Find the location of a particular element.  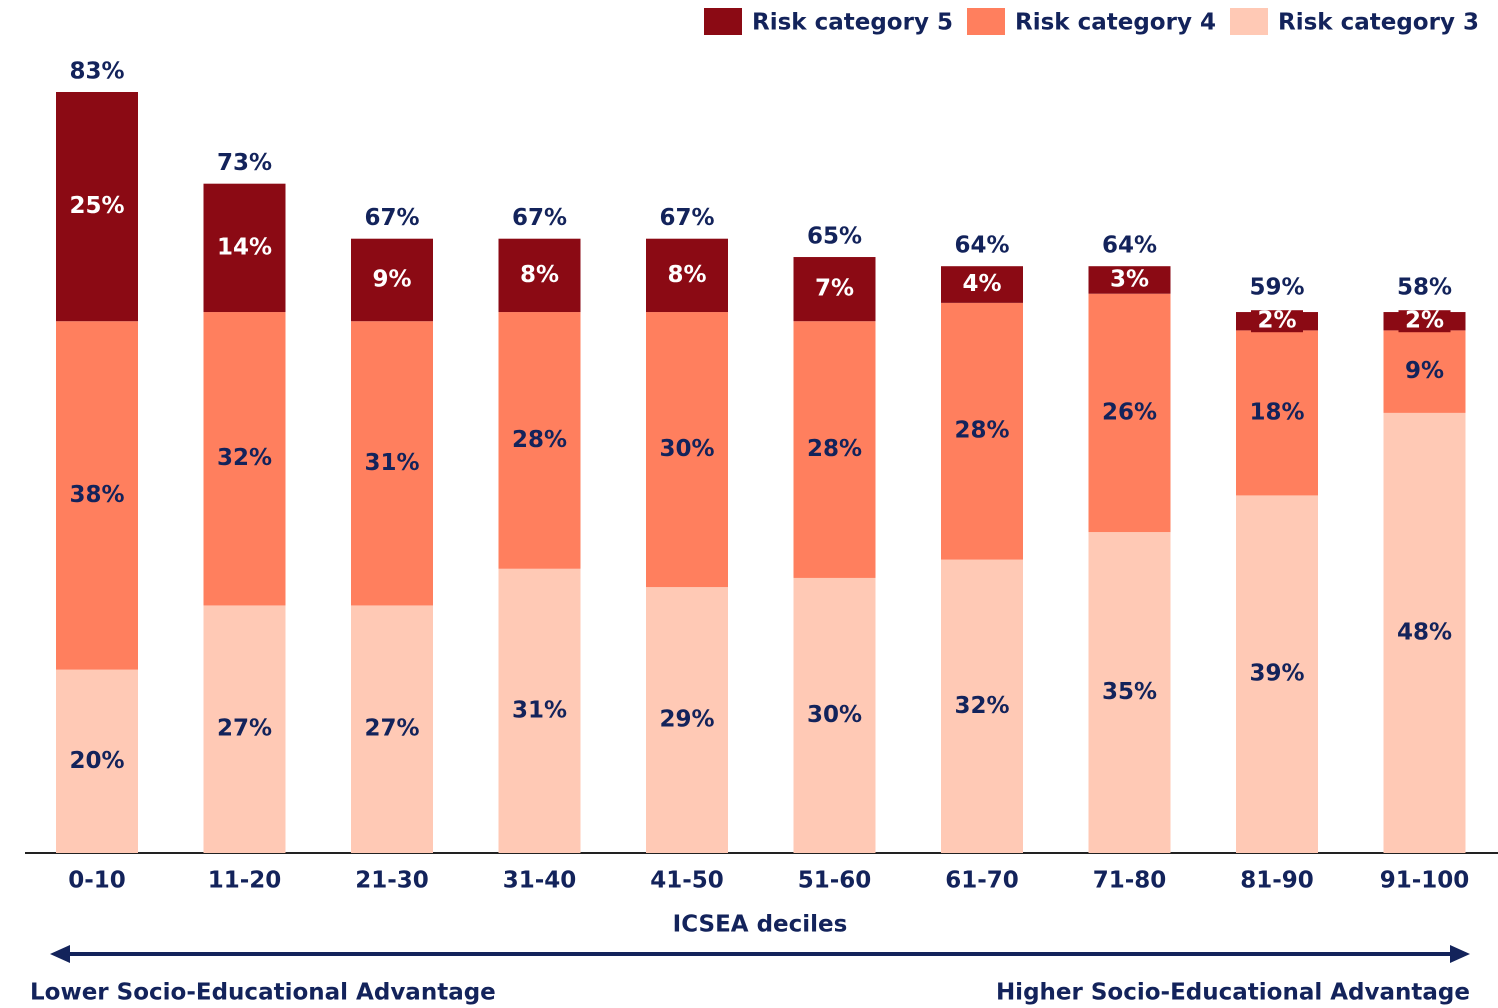

x-tick-label: 0-10 is located at coordinates (97, 881).